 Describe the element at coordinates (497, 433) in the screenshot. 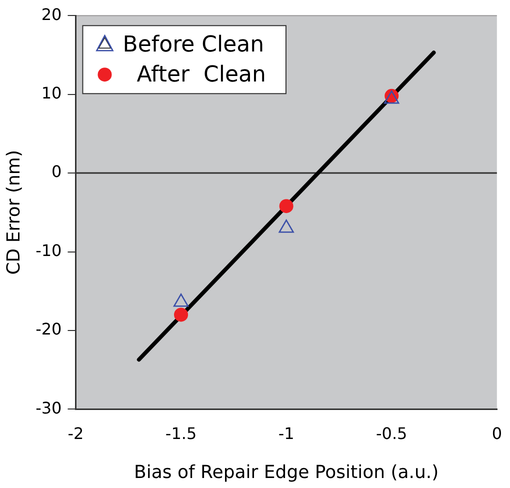

I see `x-tick-label: 0` at that location.